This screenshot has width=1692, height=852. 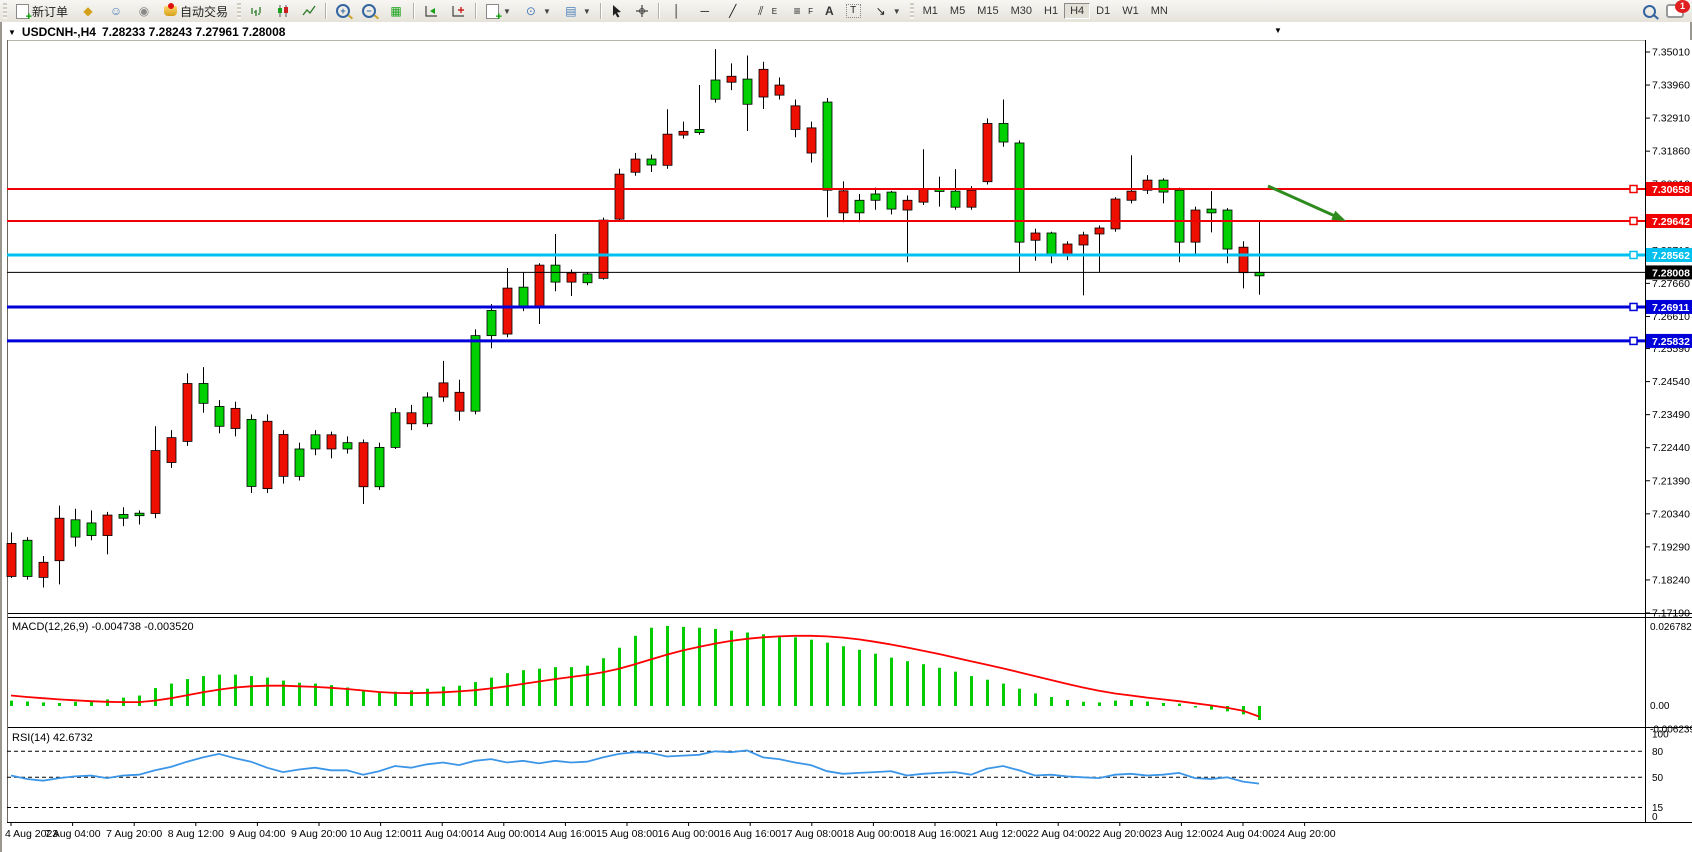 I want to click on templates-button: ▤ ▼, so click(x=577, y=11).